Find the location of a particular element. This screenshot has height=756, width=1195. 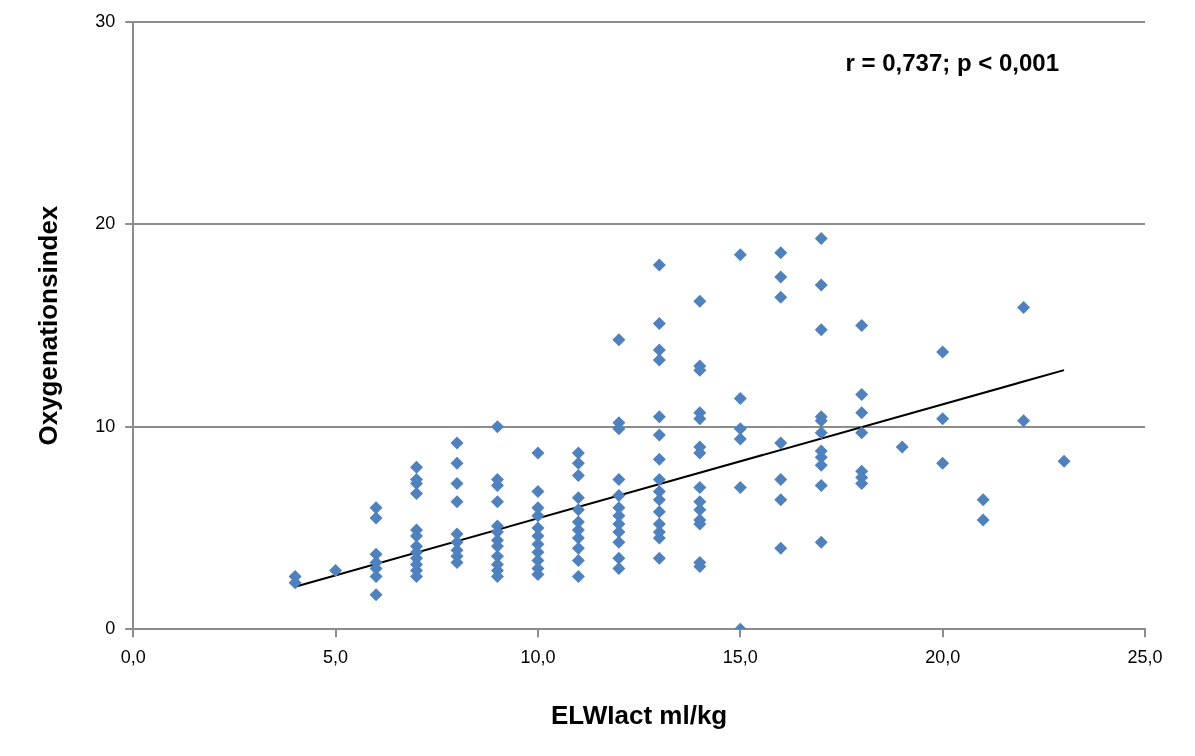

y-axis-title: Oxygenationsindex is located at coordinates (47, 325).